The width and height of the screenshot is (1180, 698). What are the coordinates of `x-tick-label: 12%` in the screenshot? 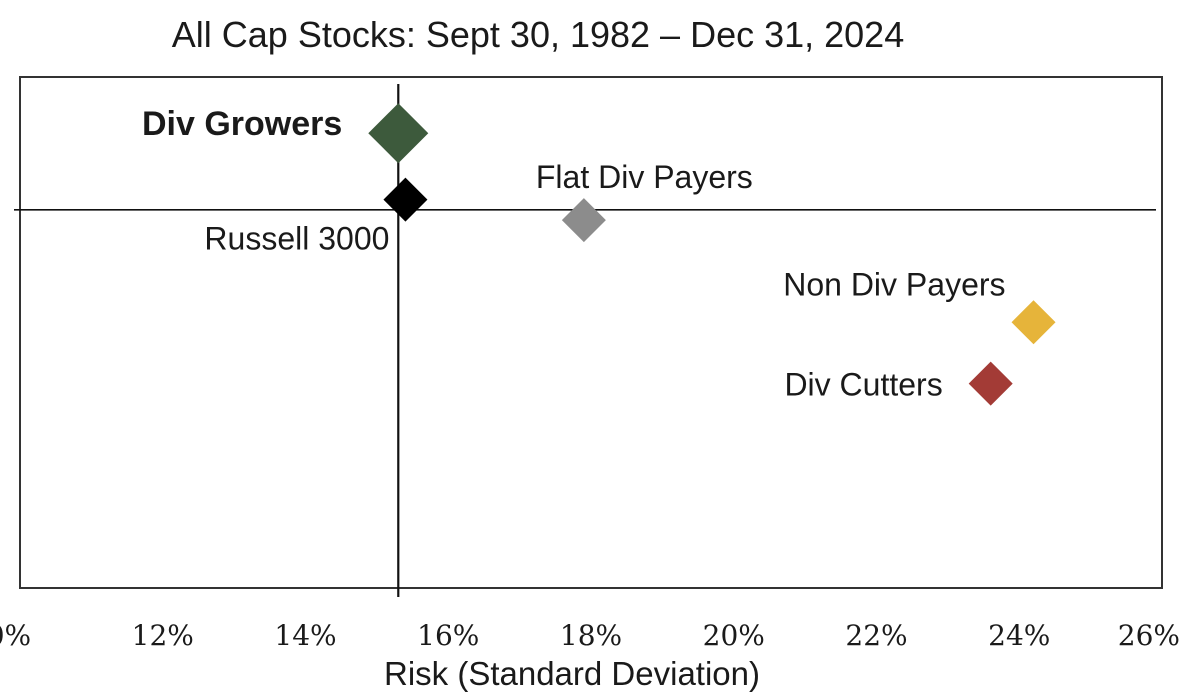 It's located at (163, 635).